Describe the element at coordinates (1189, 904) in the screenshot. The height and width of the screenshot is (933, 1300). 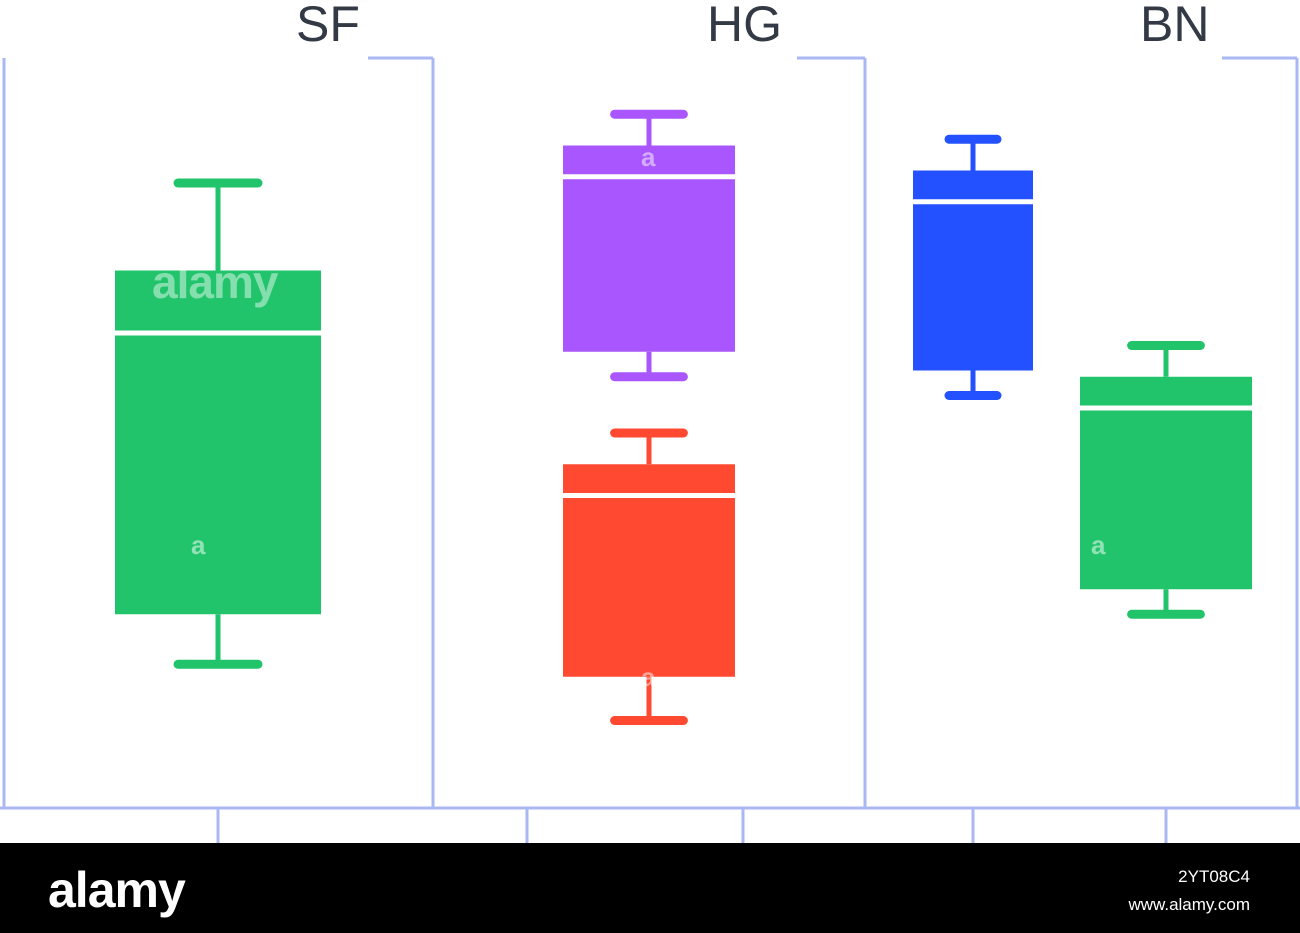
I see `footer-url: www.alamy.com` at that location.